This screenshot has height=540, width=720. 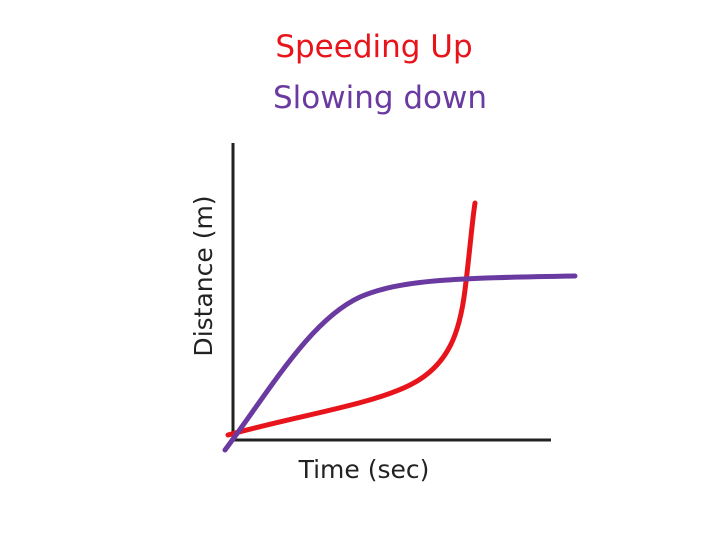 I want to click on title-slowing: Slowing down, so click(x=380, y=98).